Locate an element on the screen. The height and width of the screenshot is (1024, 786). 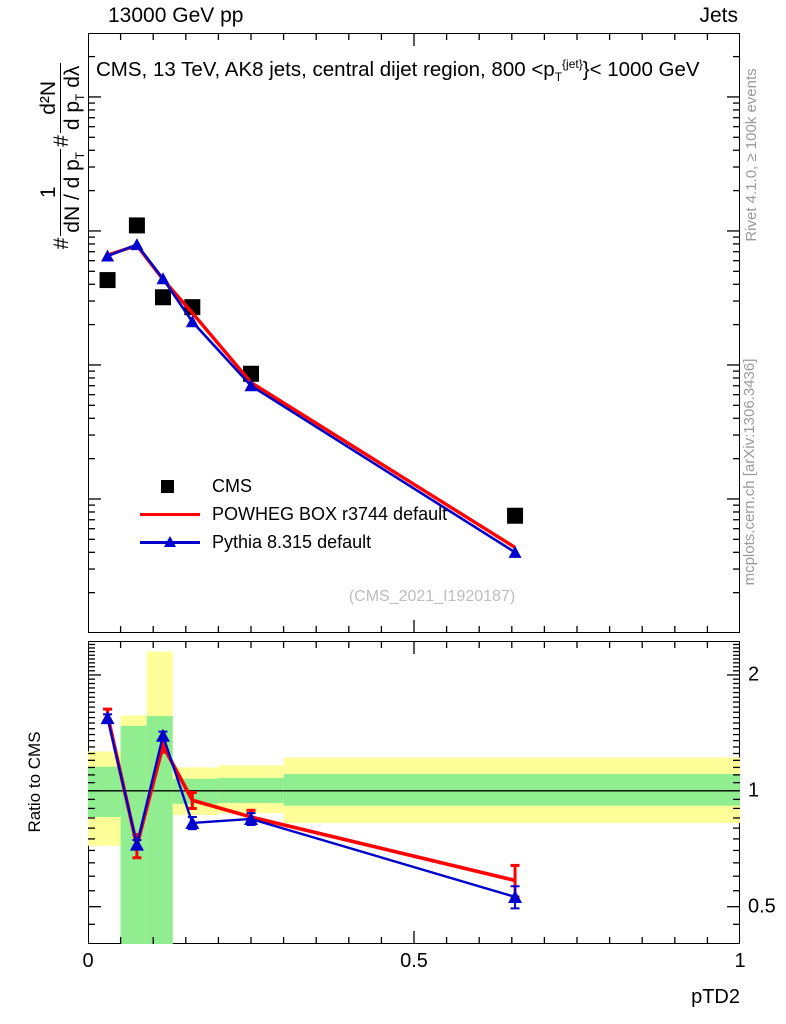
x-tick-label: 0 is located at coordinates (88, 961).